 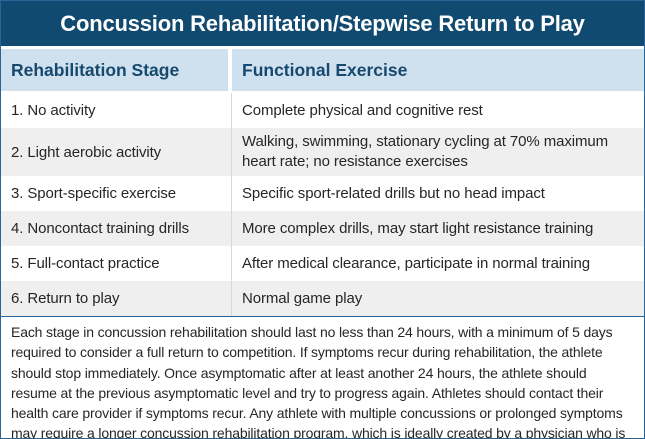 I want to click on title-divider, so click(x=322, y=47).